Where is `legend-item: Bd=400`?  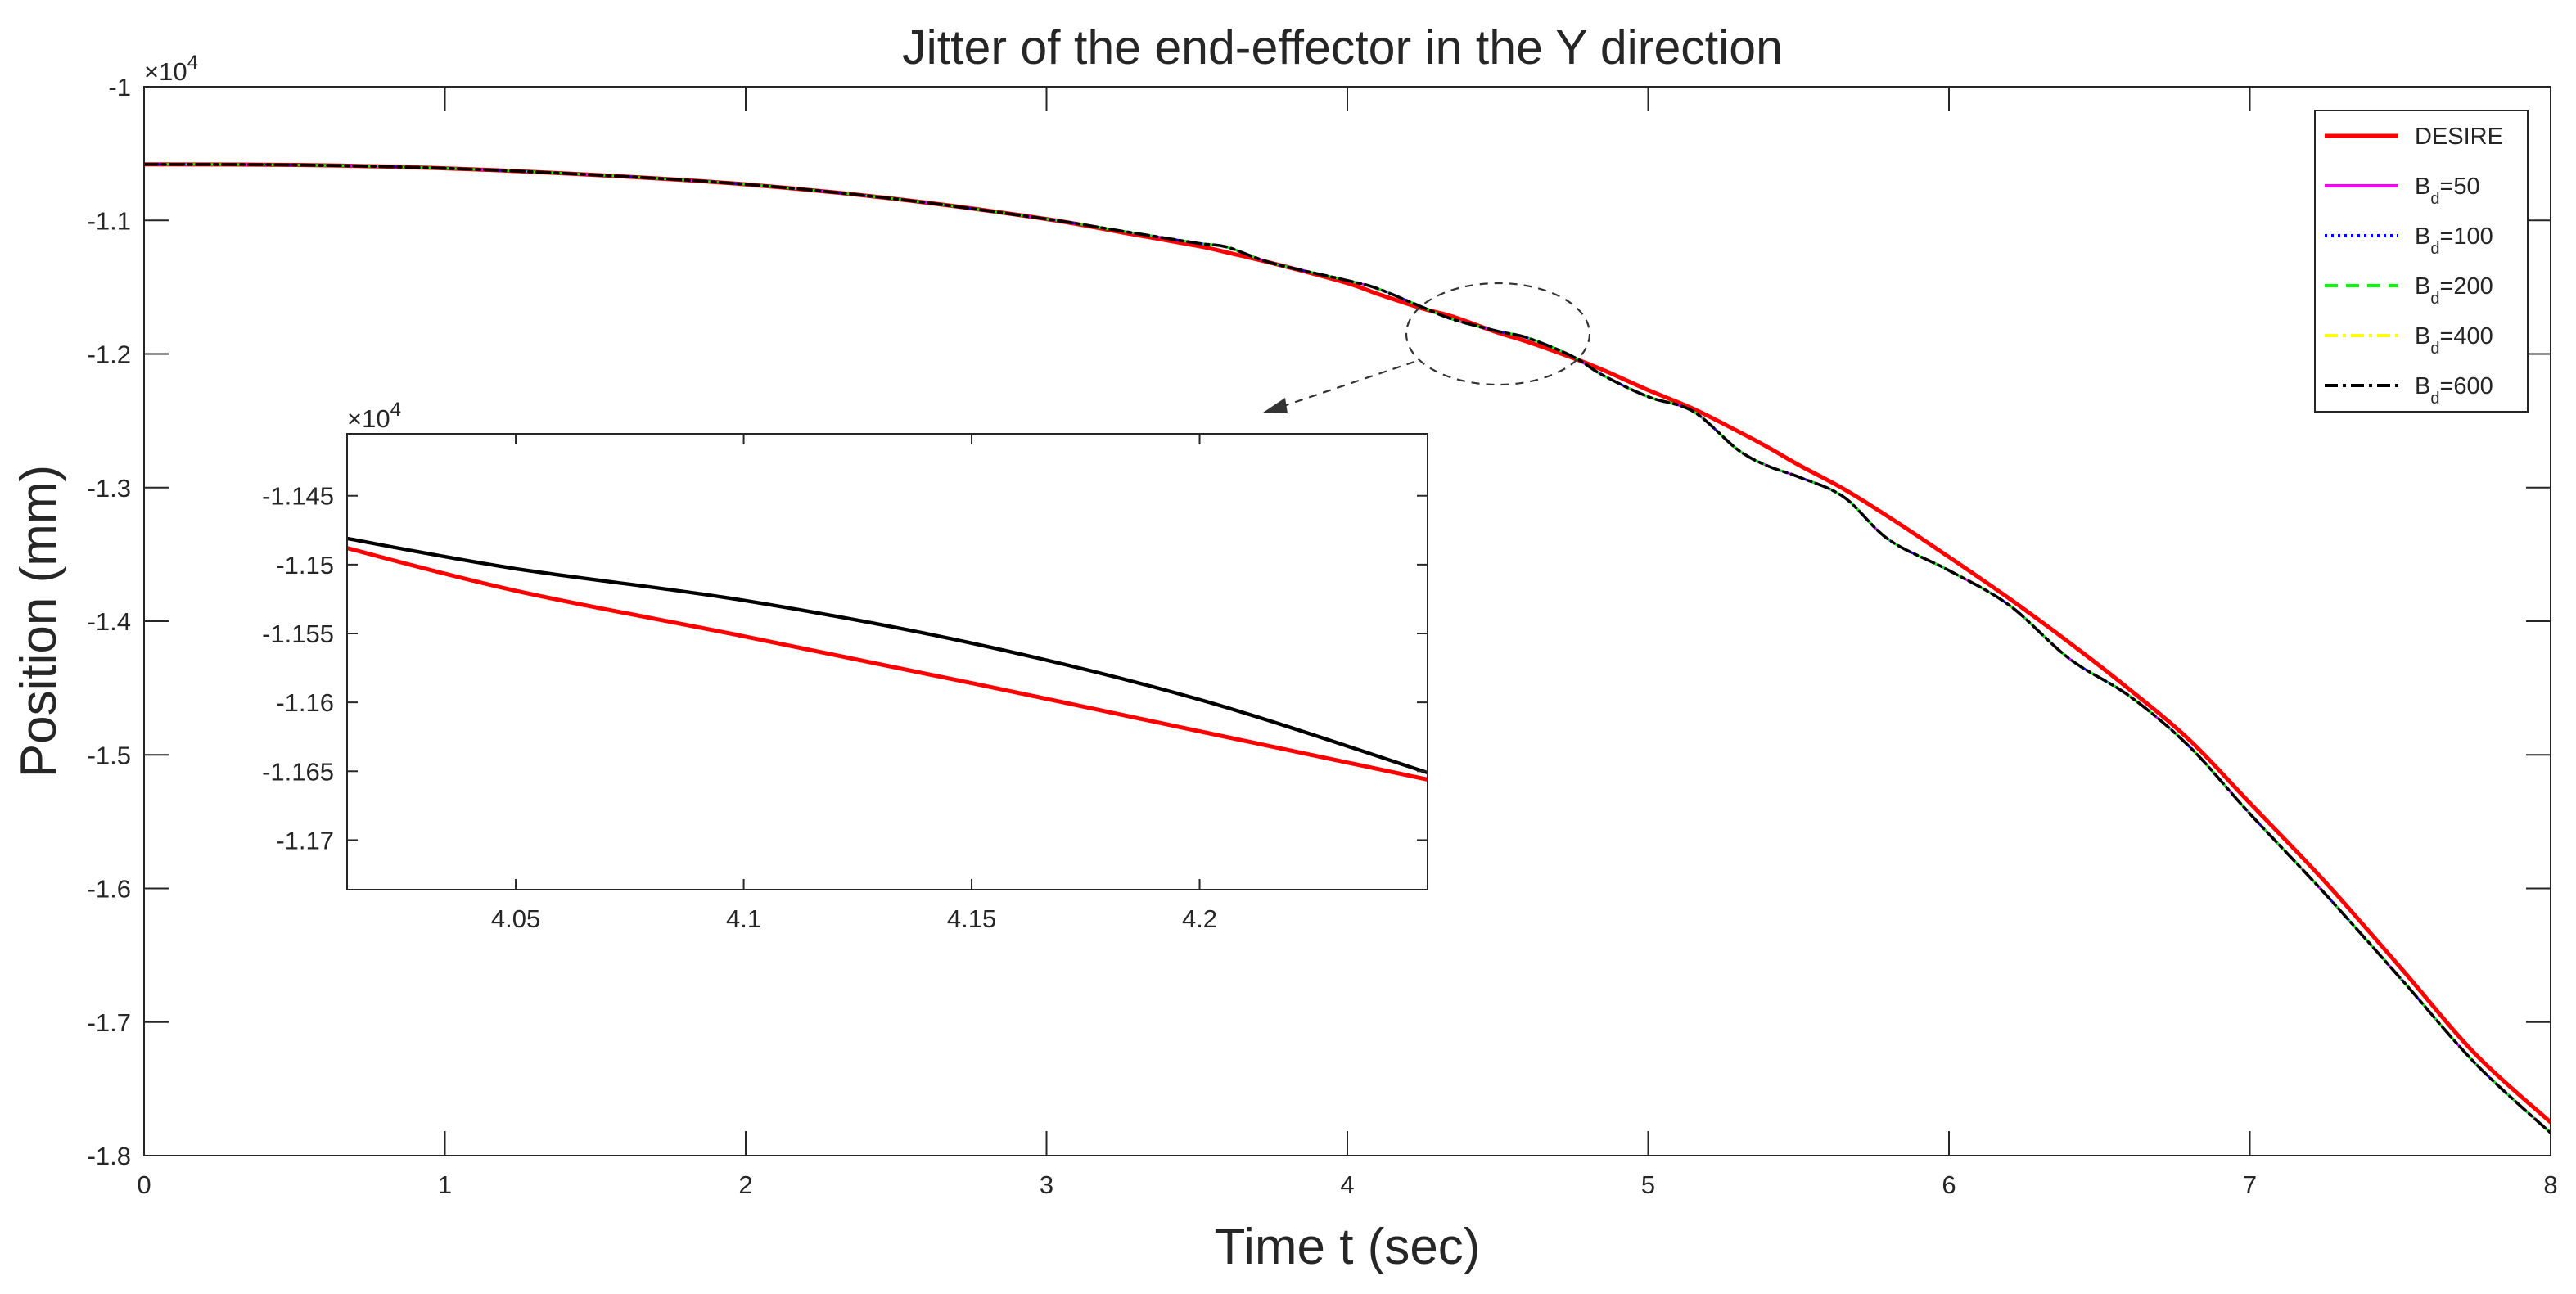 legend-item: Bd=400 is located at coordinates (2409, 340).